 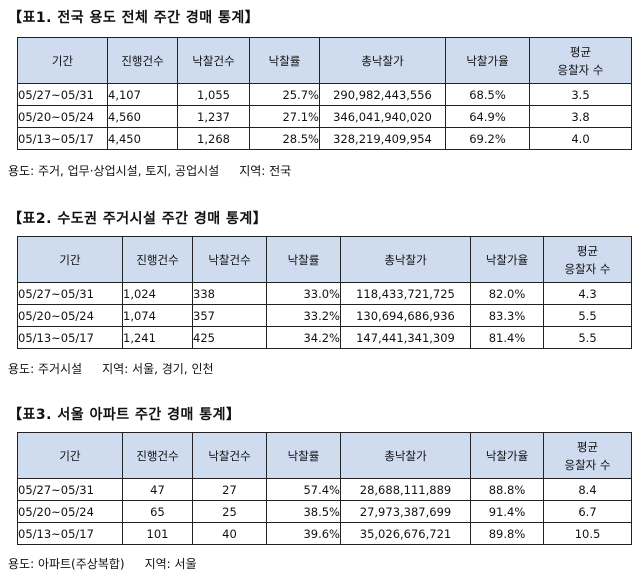 What do you see at coordinates (124, 415) in the screenshot?
I see `table-3-title: 【표3. 서울 아파트 주간 경매 통계】` at bounding box center [124, 415].